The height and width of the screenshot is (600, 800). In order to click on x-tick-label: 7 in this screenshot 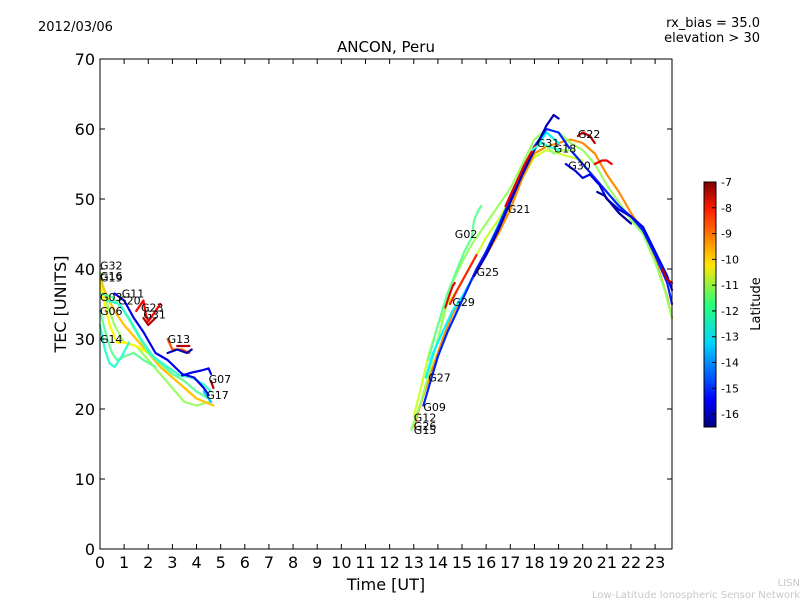, I will do `click(269, 562)`.